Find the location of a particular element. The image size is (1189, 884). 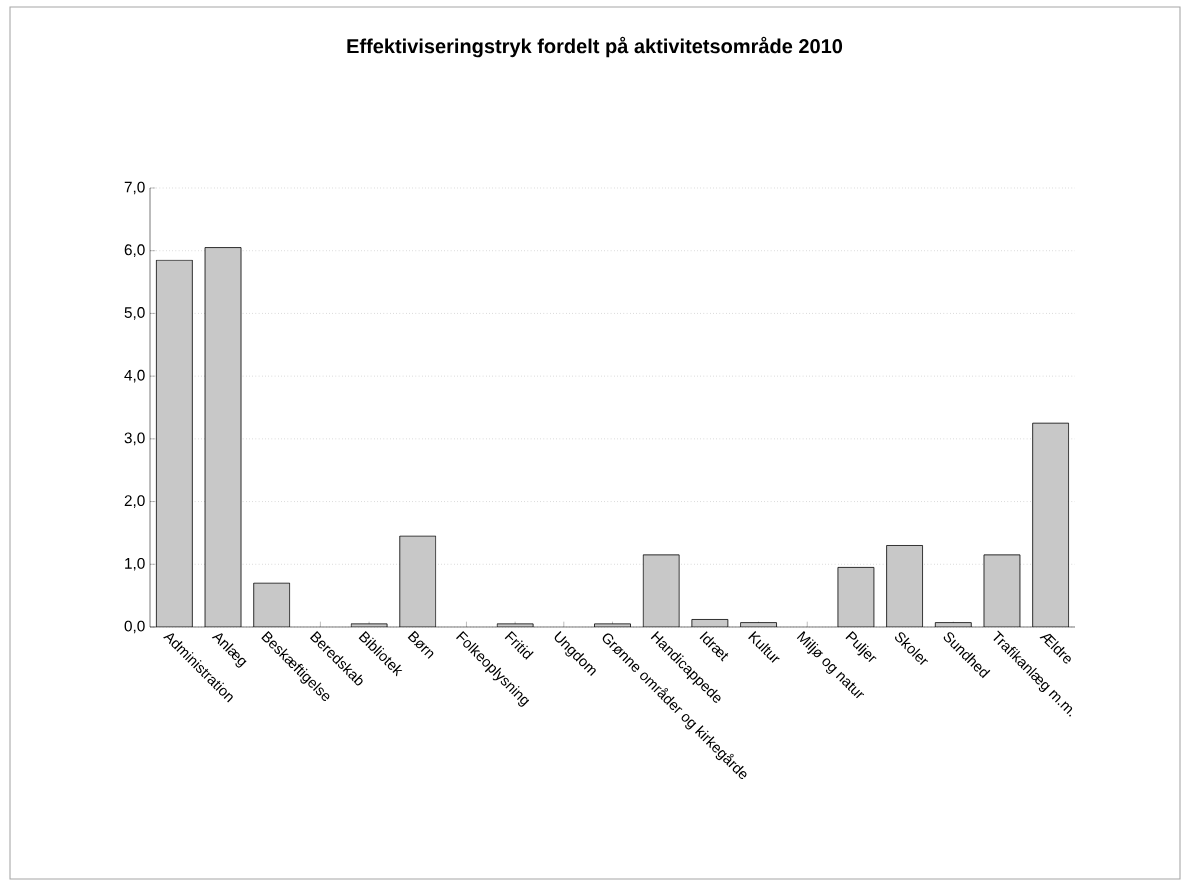

y-tick-label: 4,0 is located at coordinates (134, 376).